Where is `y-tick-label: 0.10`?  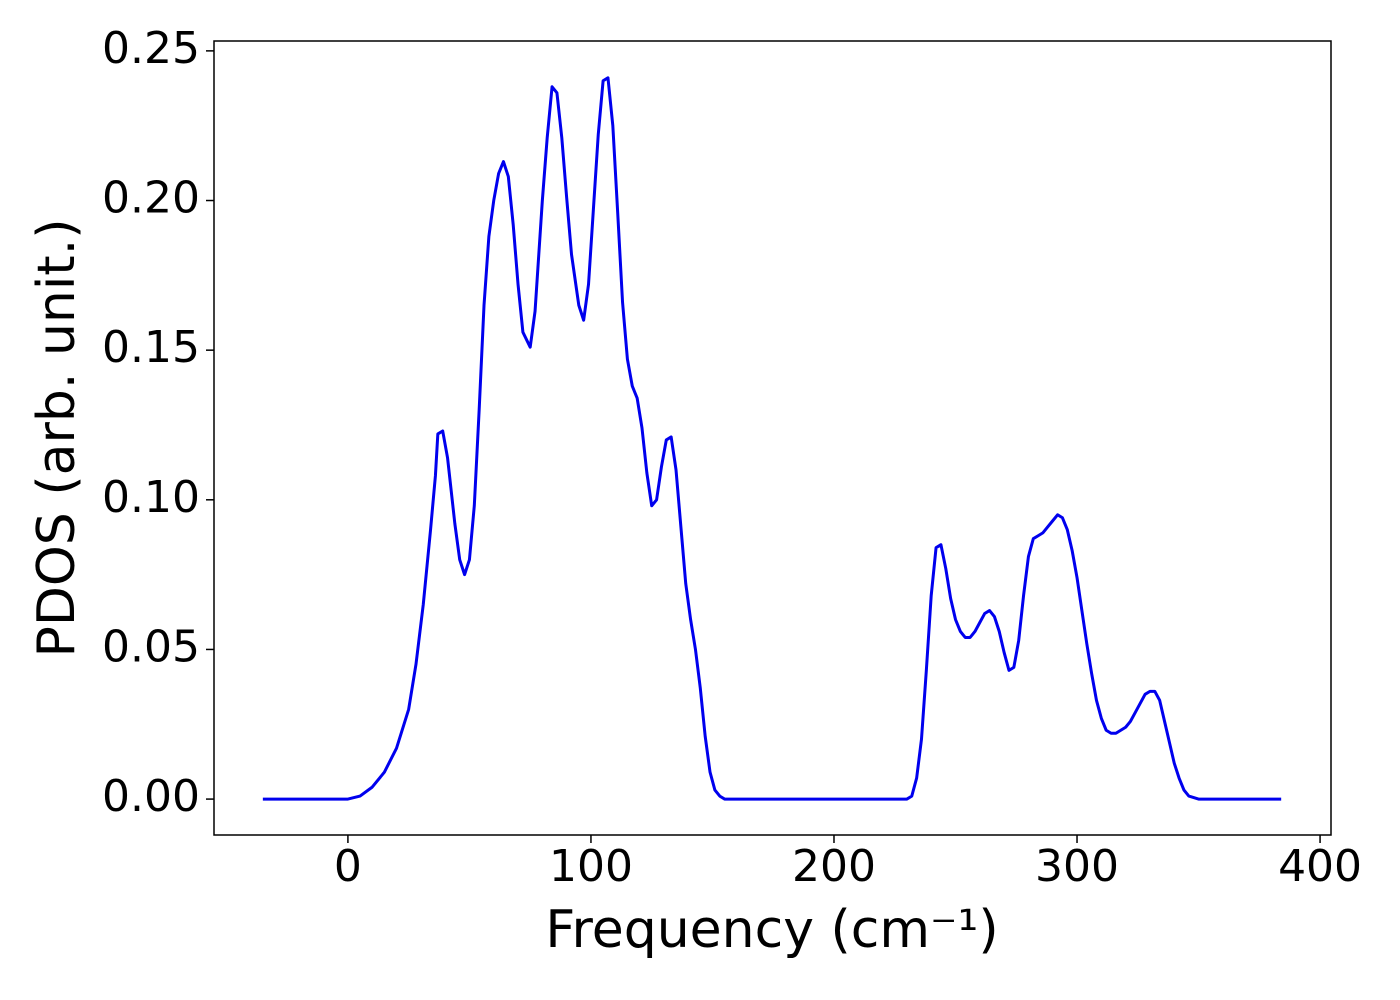 y-tick-label: 0.10 is located at coordinates (151, 497).